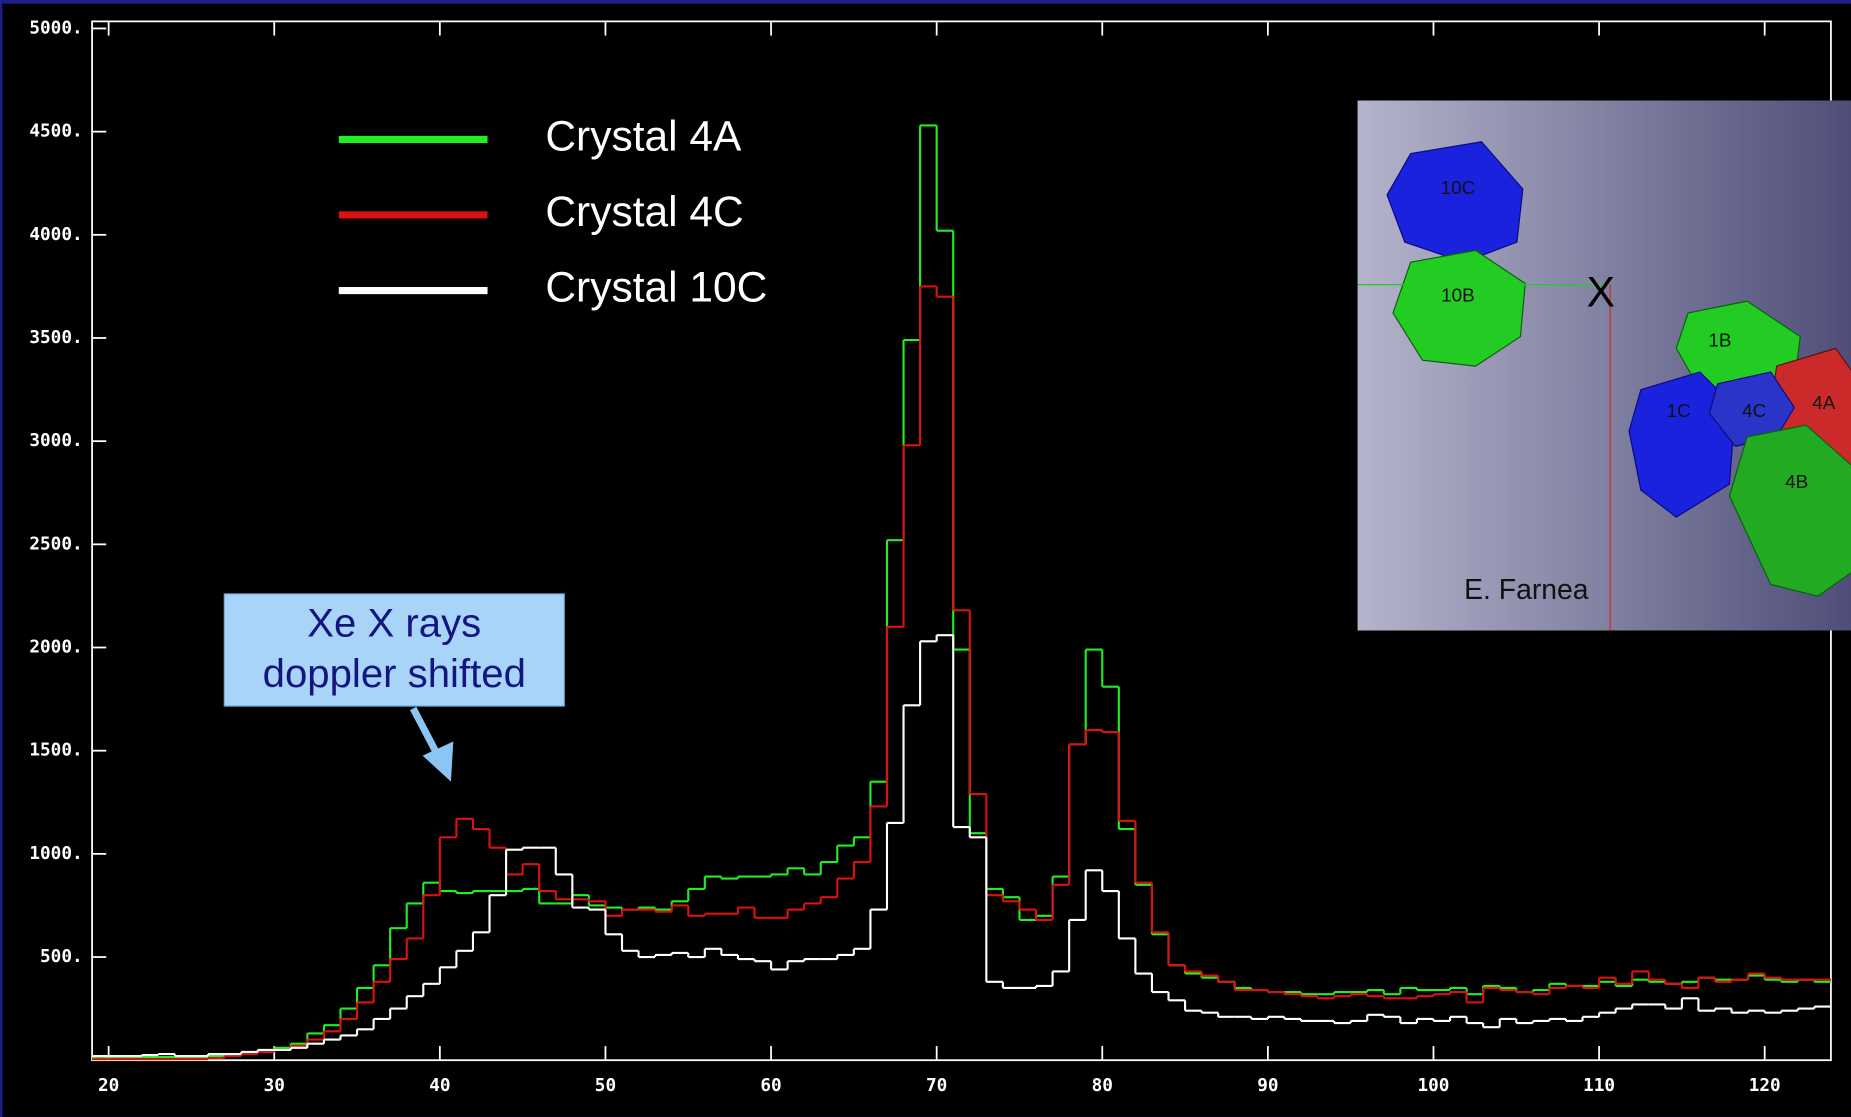 This screenshot has height=1117, width=1851. Describe the element at coordinates (1267, 1086) in the screenshot. I see `x-tick-label: 90` at that location.